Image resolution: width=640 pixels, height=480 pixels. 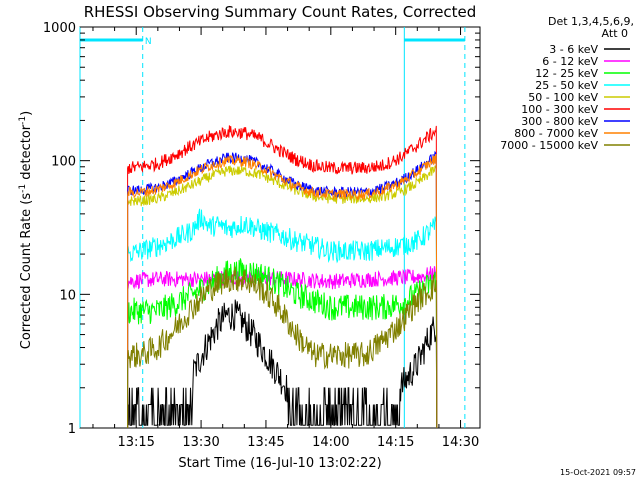 What do you see at coordinates (556, 133) in the screenshot?
I see `legend-label-7: 800 - 7000 keV` at bounding box center [556, 133].